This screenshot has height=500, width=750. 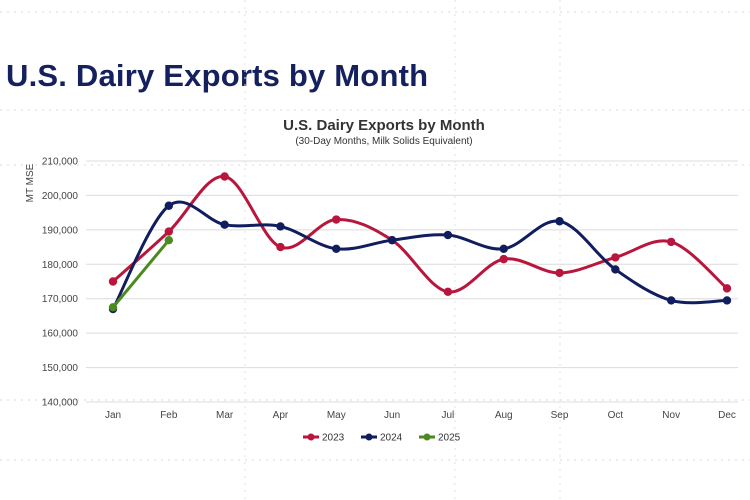 I want to click on chart-title: U.S. Dairy Exports by Month, so click(x=384, y=125).